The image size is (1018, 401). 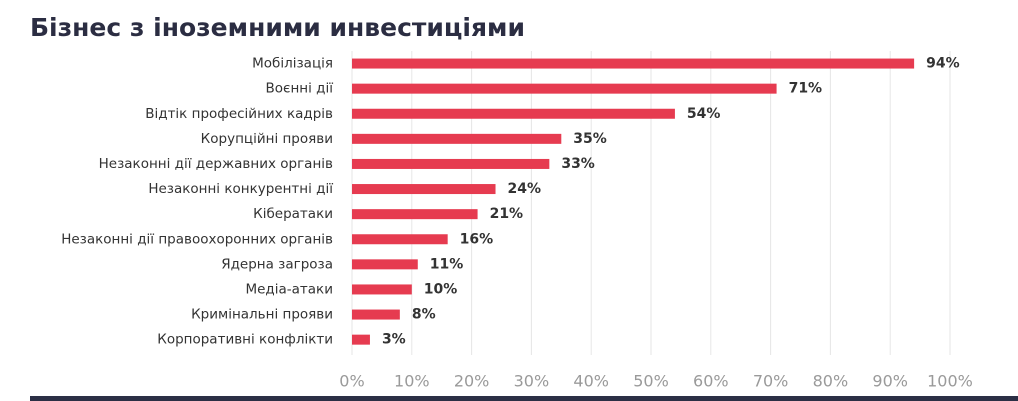 What do you see at coordinates (590, 139) in the screenshot?
I see `value-label: 35%` at bounding box center [590, 139].